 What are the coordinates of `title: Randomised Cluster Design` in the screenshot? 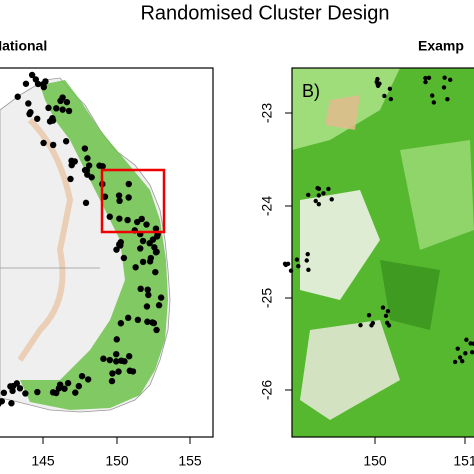 It's located at (264, 13).